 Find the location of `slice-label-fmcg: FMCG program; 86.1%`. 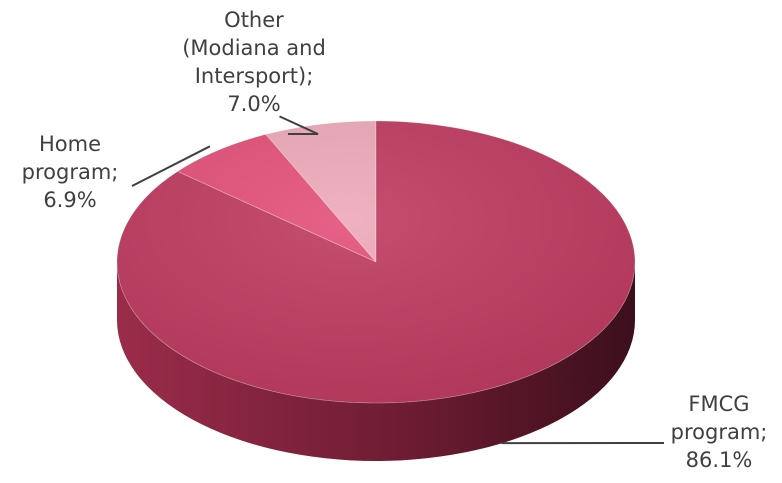

slice-label-fmcg: FMCG program; 86.1% is located at coordinates (719, 432).